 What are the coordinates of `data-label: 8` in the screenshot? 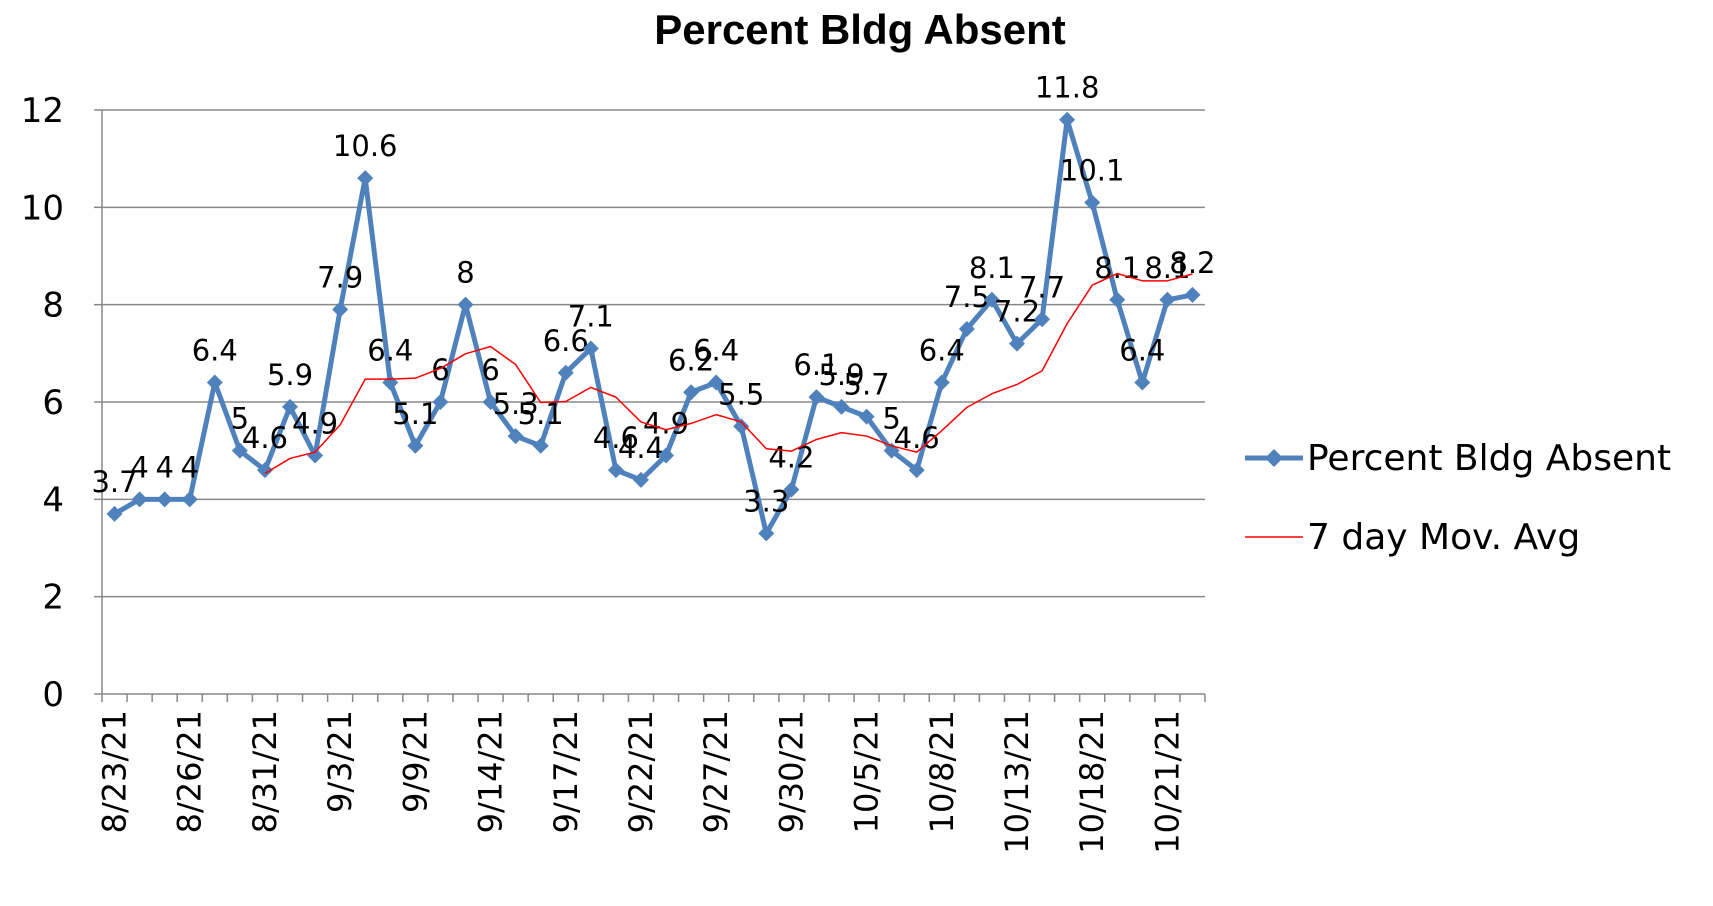 It's located at (465, 273).